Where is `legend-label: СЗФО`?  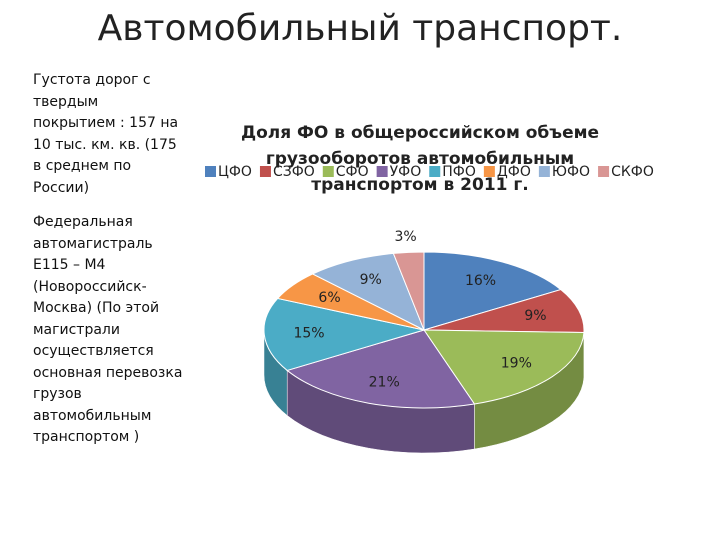 legend-label: СЗФО is located at coordinates (294, 172).